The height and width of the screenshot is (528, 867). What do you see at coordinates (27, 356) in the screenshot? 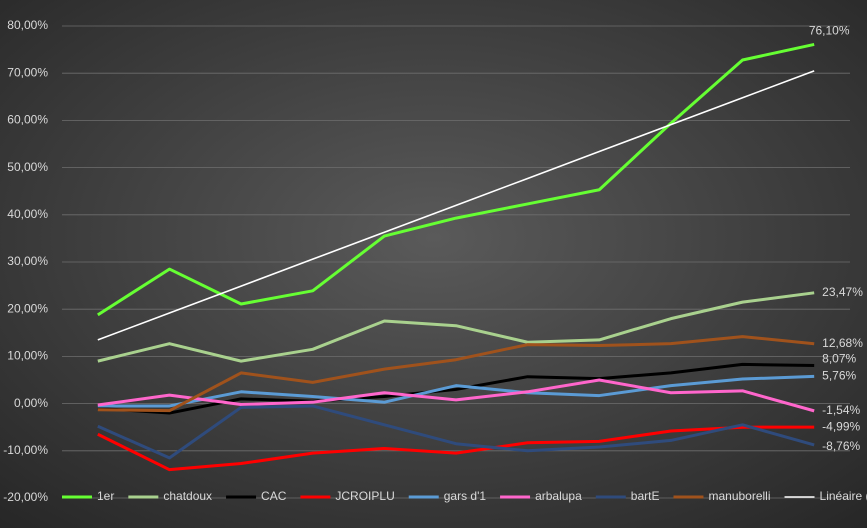
I see `y-tick-label: 10,00%` at bounding box center [27, 356].